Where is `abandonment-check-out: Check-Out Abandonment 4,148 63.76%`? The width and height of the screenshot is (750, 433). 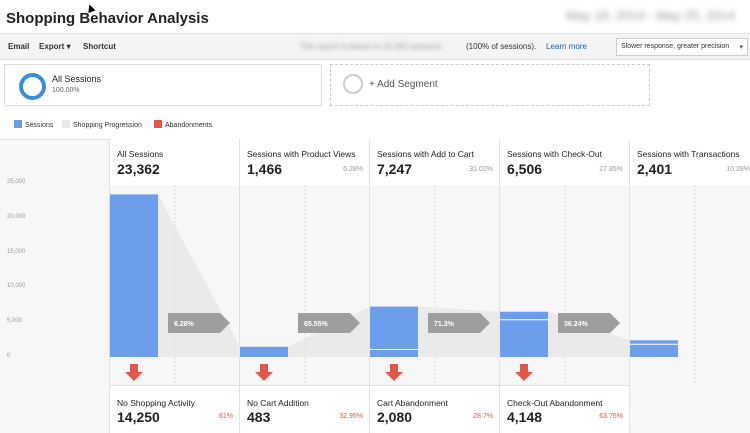
abandonment-check-out: Check-Out Abandonment 4,148 63.76% is located at coordinates (564, 409).